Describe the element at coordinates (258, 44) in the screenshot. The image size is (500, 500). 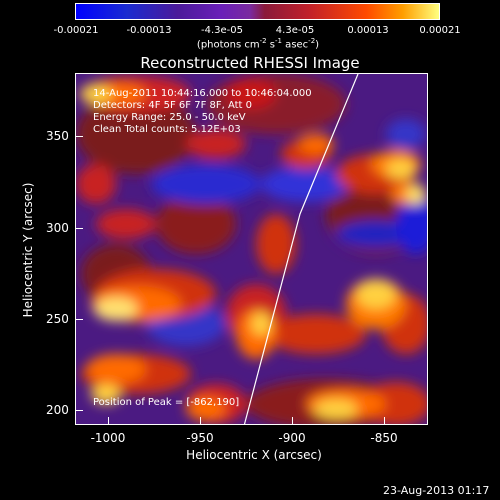
I see `colorbar-units: (photons cm-2 s-1 asec-2)` at that location.